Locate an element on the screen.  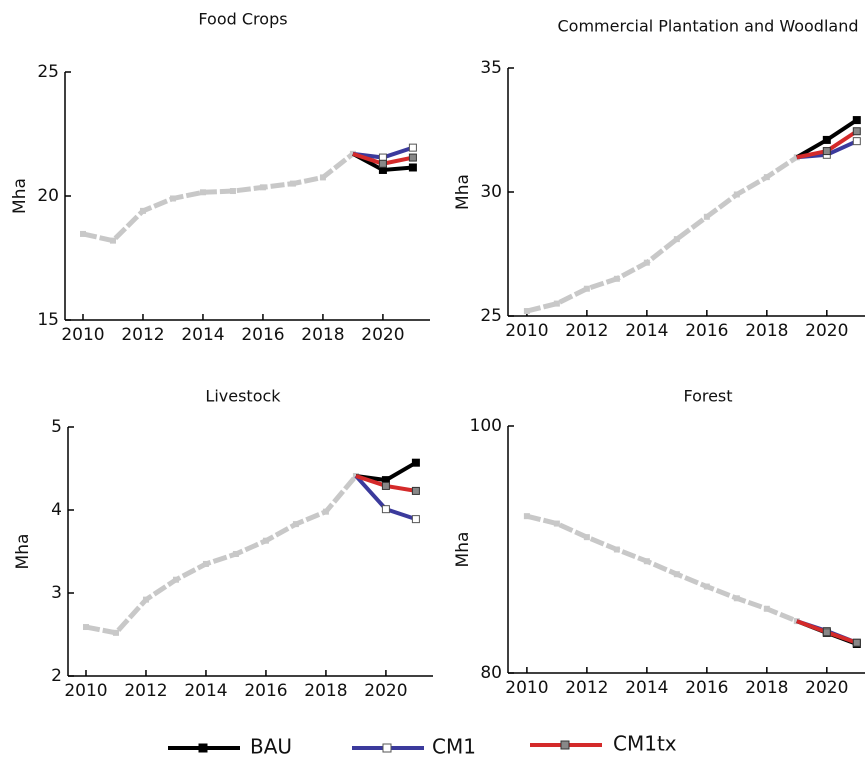
y-tick-label: 80 is located at coordinates (491, 673).